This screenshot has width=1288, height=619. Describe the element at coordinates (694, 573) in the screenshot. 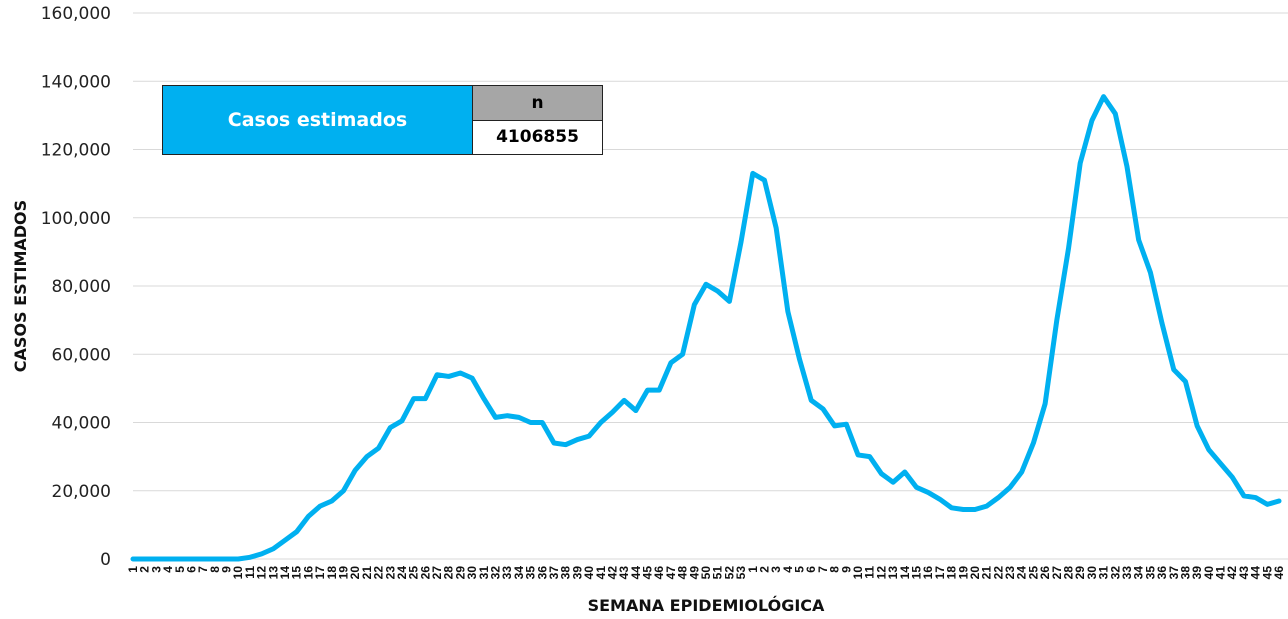

I see `x-tick-label: 49` at that location.